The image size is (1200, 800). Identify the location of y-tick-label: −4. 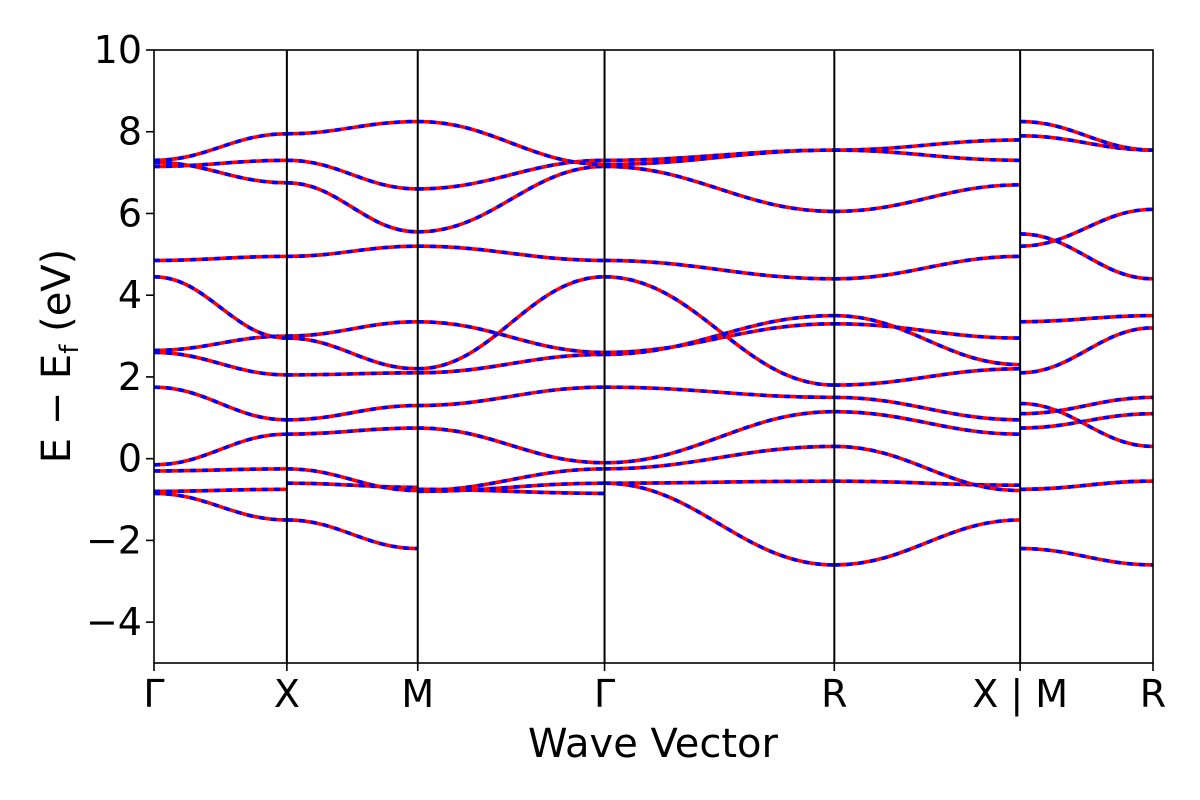
(114, 622).